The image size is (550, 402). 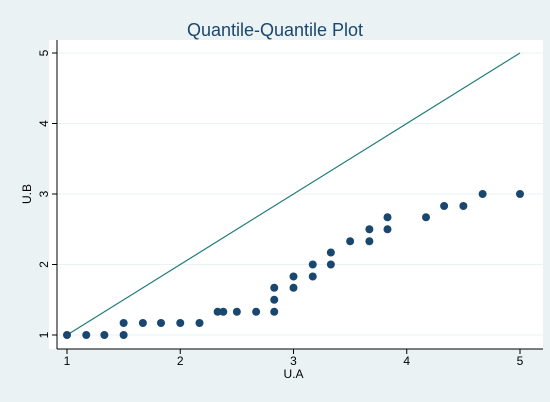 What do you see at coordinates (44, 52) in the screenshot?
I see `y-tick-label: 5` at bounding box center [44, 52].